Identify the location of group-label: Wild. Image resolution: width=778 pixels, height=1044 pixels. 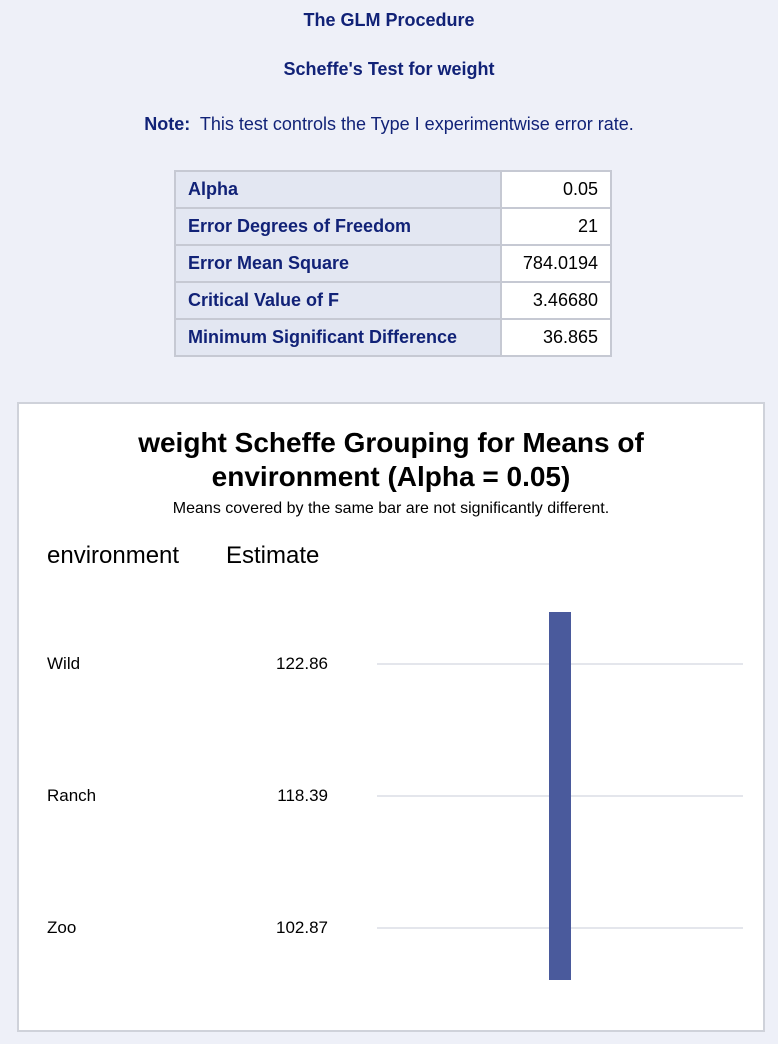
(64, 663).